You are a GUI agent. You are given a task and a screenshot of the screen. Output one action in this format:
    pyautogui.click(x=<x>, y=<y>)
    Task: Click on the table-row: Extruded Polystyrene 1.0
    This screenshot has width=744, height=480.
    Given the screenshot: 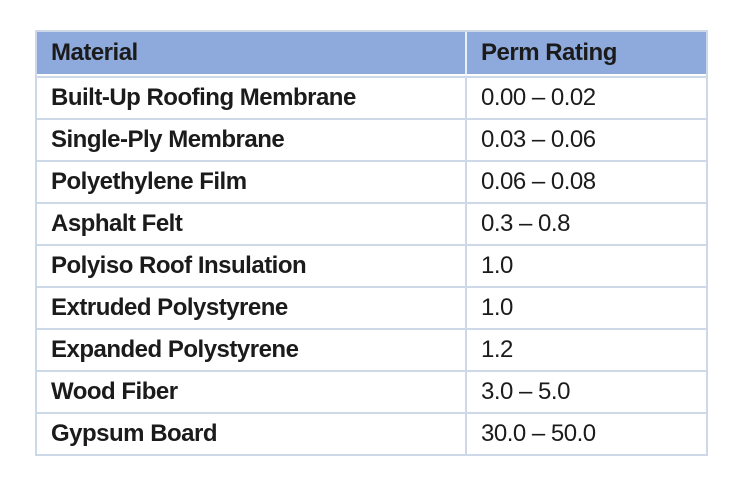 What is the action you would take?
    pyautogui.click(x=371, y=309)
    